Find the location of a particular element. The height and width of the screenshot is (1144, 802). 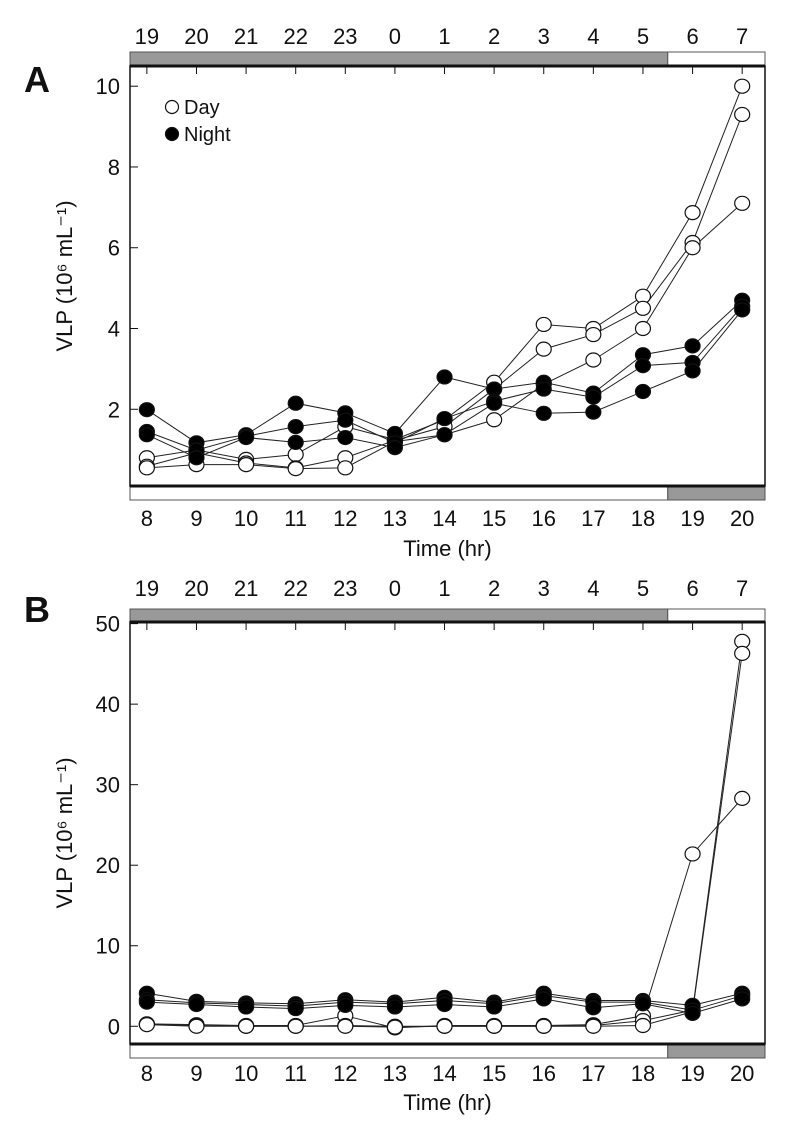

legend: Day Night is located at coordinates (197, 121).